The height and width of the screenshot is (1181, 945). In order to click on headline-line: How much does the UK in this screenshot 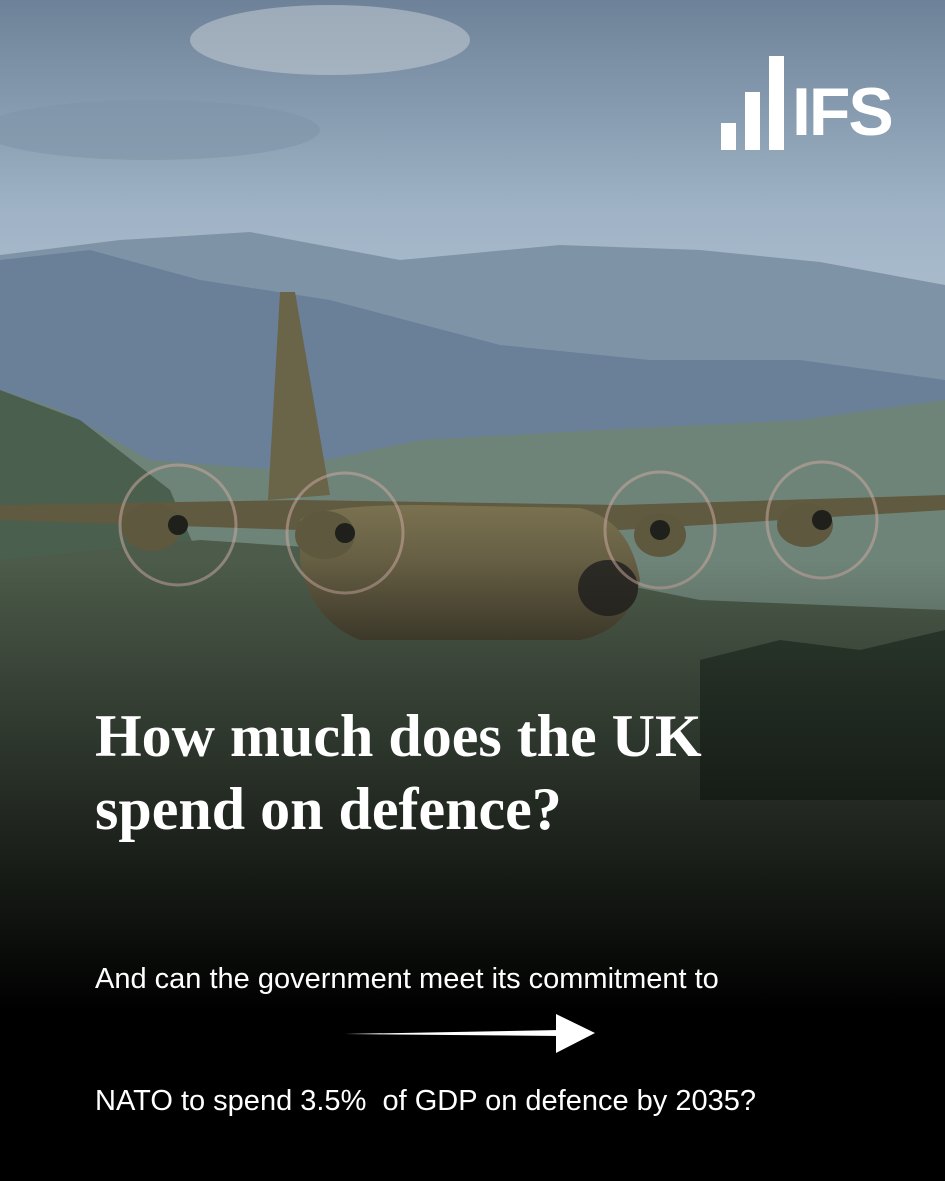, I will do `click(398, 736)`.